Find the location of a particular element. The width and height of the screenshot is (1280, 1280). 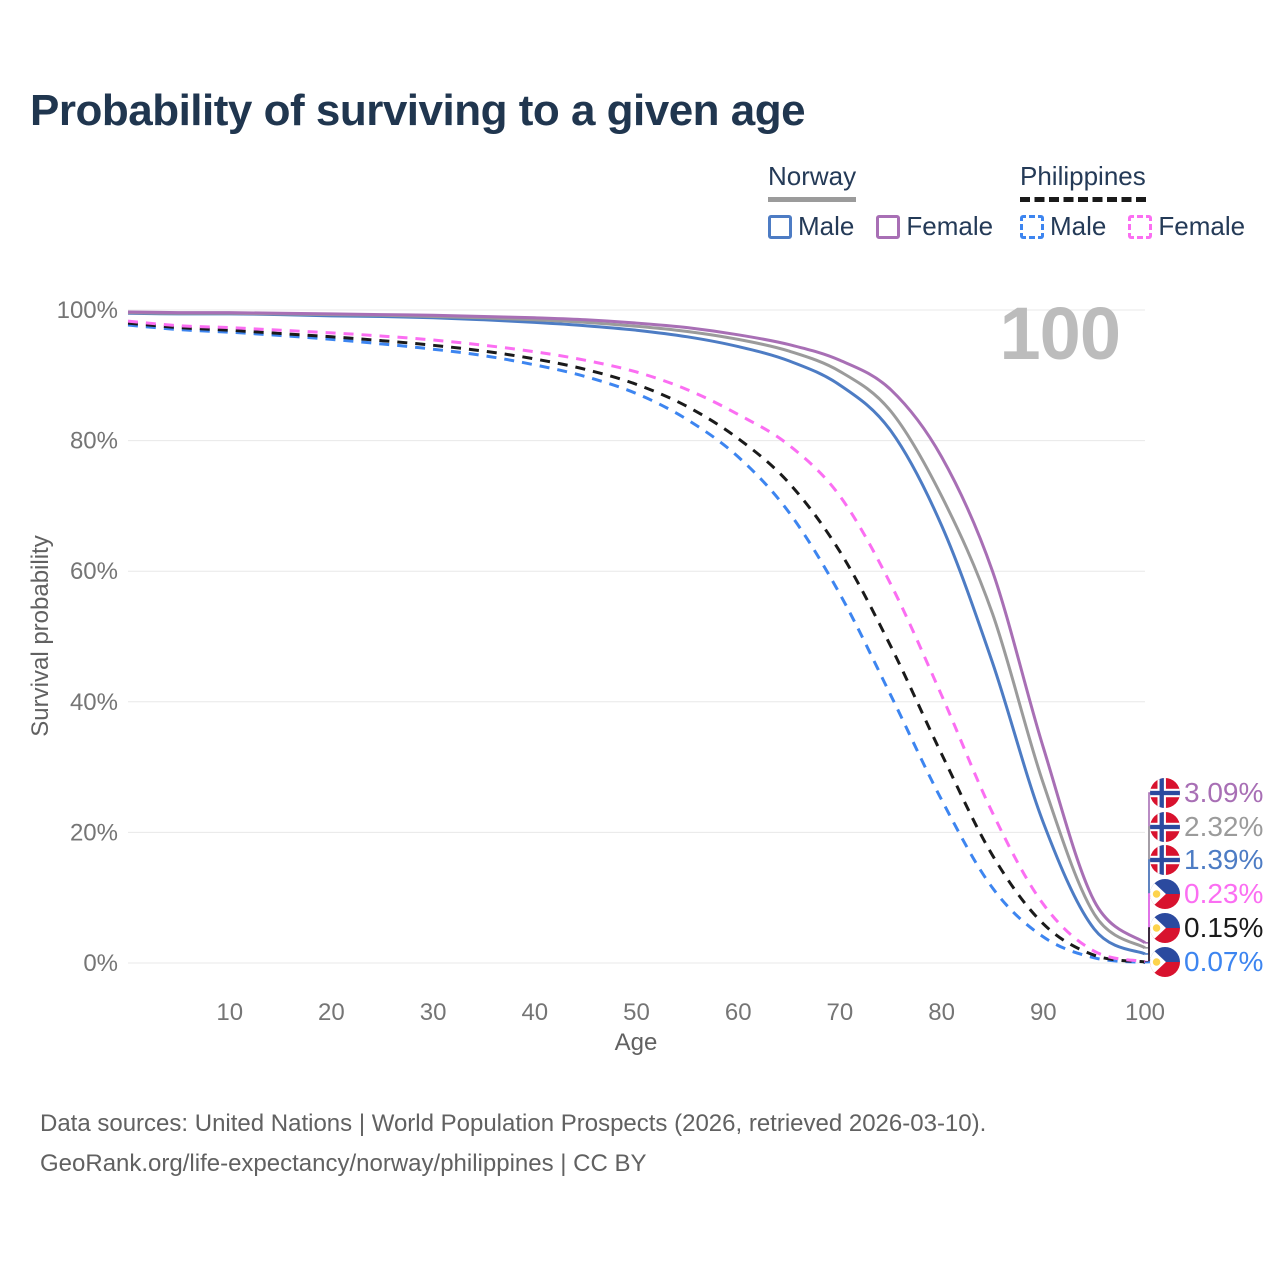

legend-group-philippines: Philippines Male Female is located at coordinates (1132, 201).